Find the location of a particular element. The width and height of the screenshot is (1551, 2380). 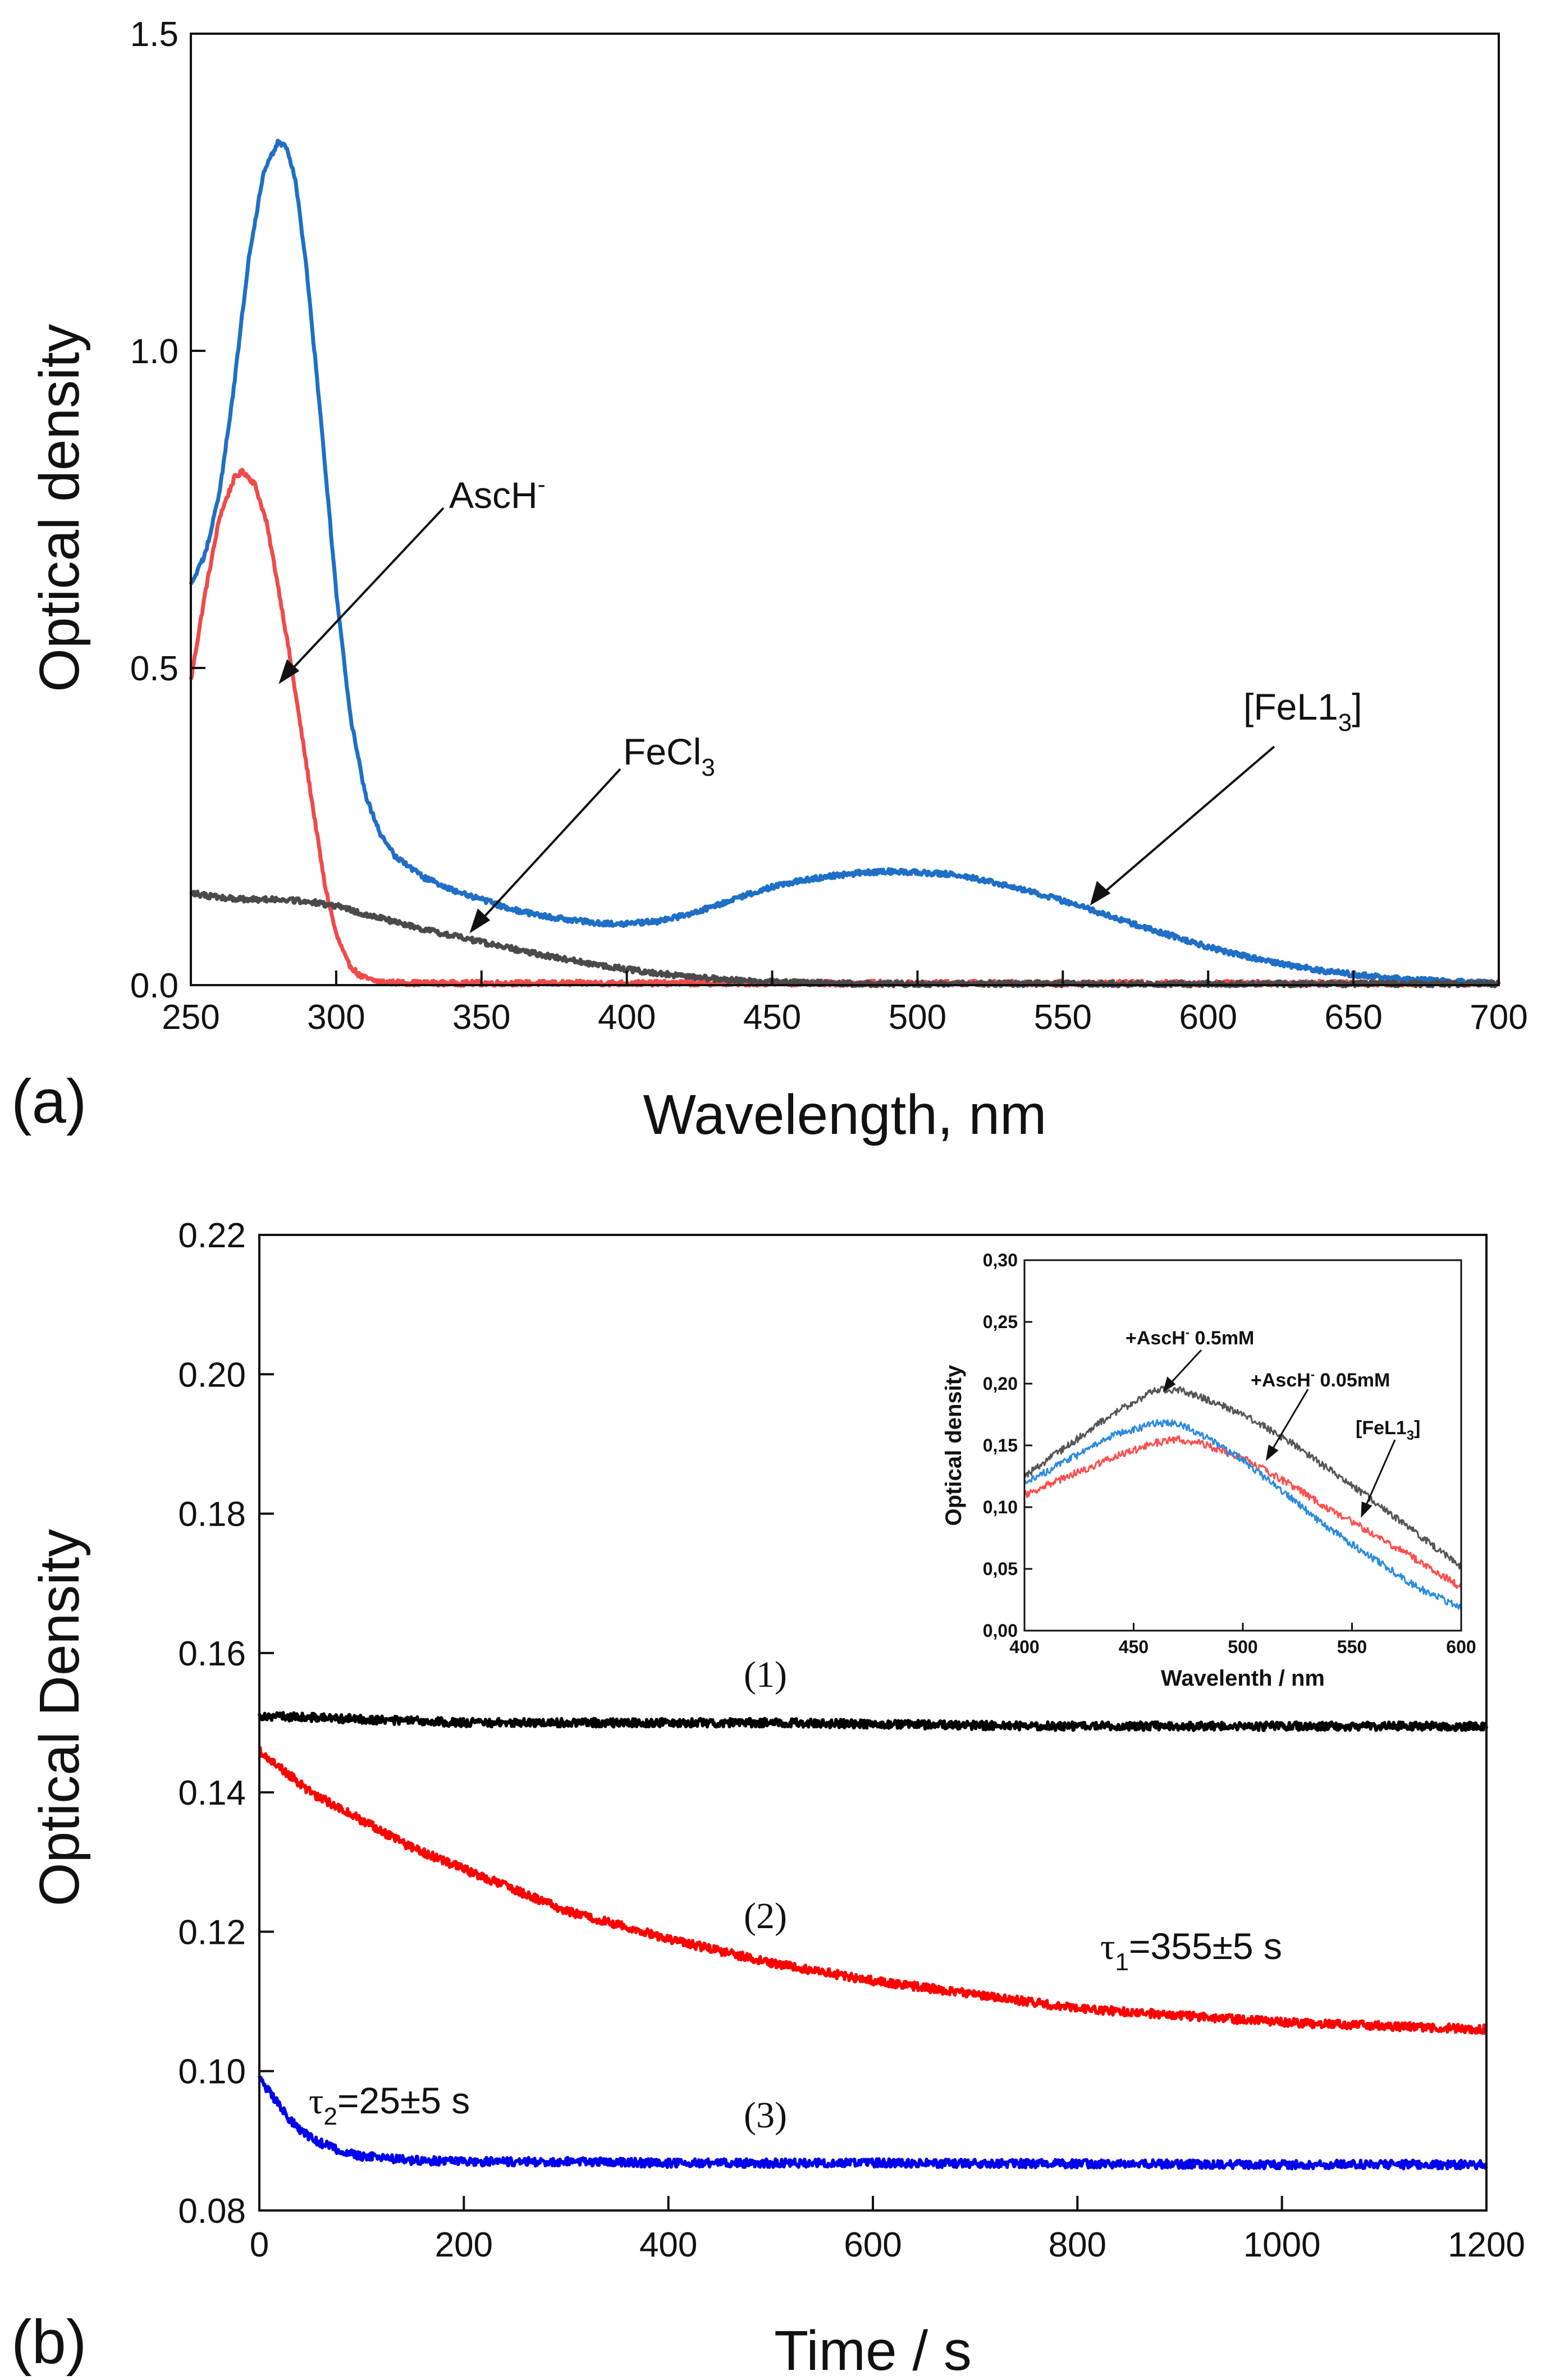

annotation-asch: AscH- is located at coordinates (497, 494).